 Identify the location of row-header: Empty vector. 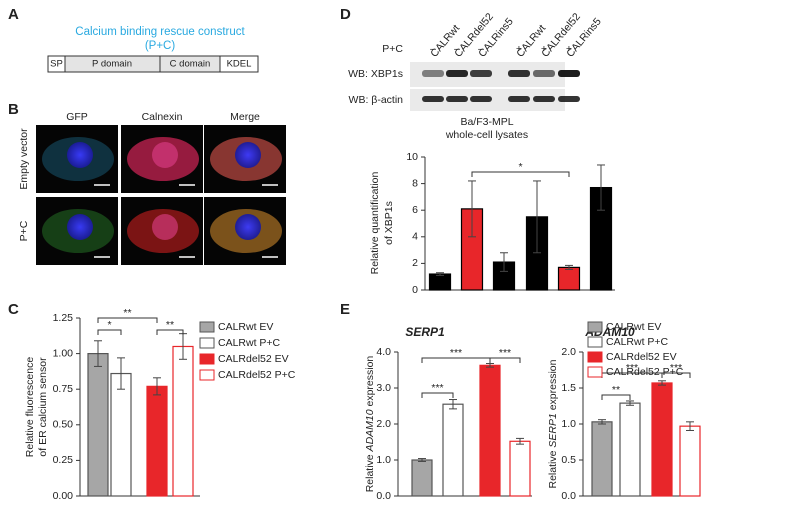
(24, 159).